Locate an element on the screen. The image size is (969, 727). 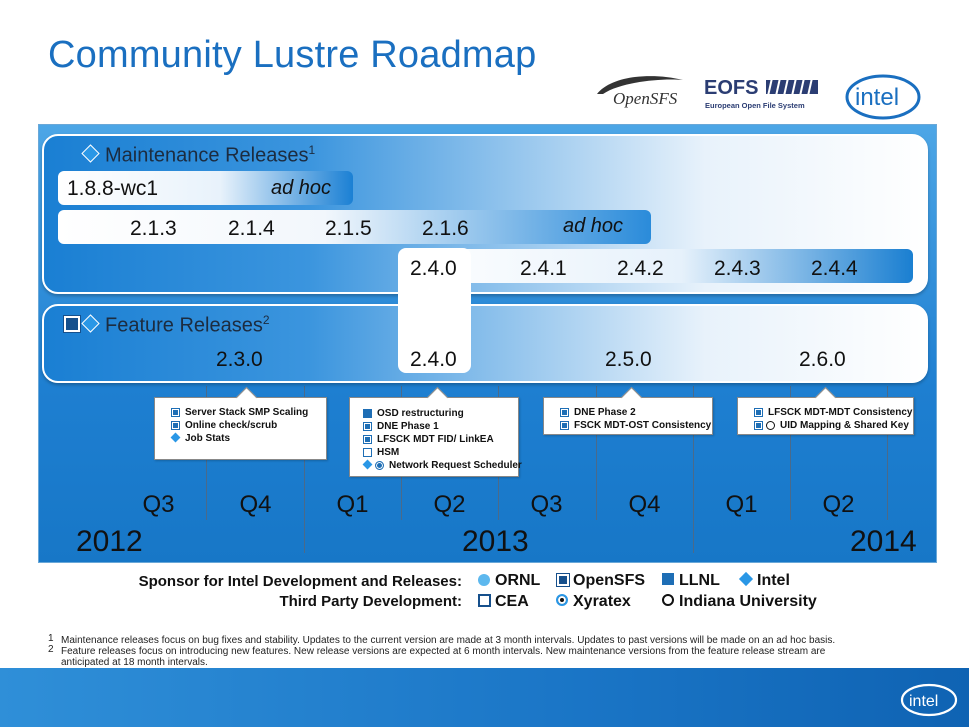
feature-releases-heading: Feature Releases2 is located at coordinates (187, 325).